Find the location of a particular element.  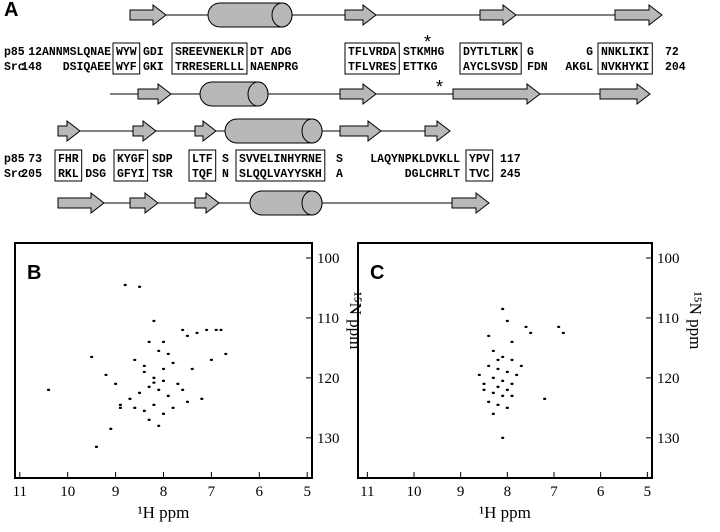

p85-segment: STKMHG is located at coordinates (424, 52).